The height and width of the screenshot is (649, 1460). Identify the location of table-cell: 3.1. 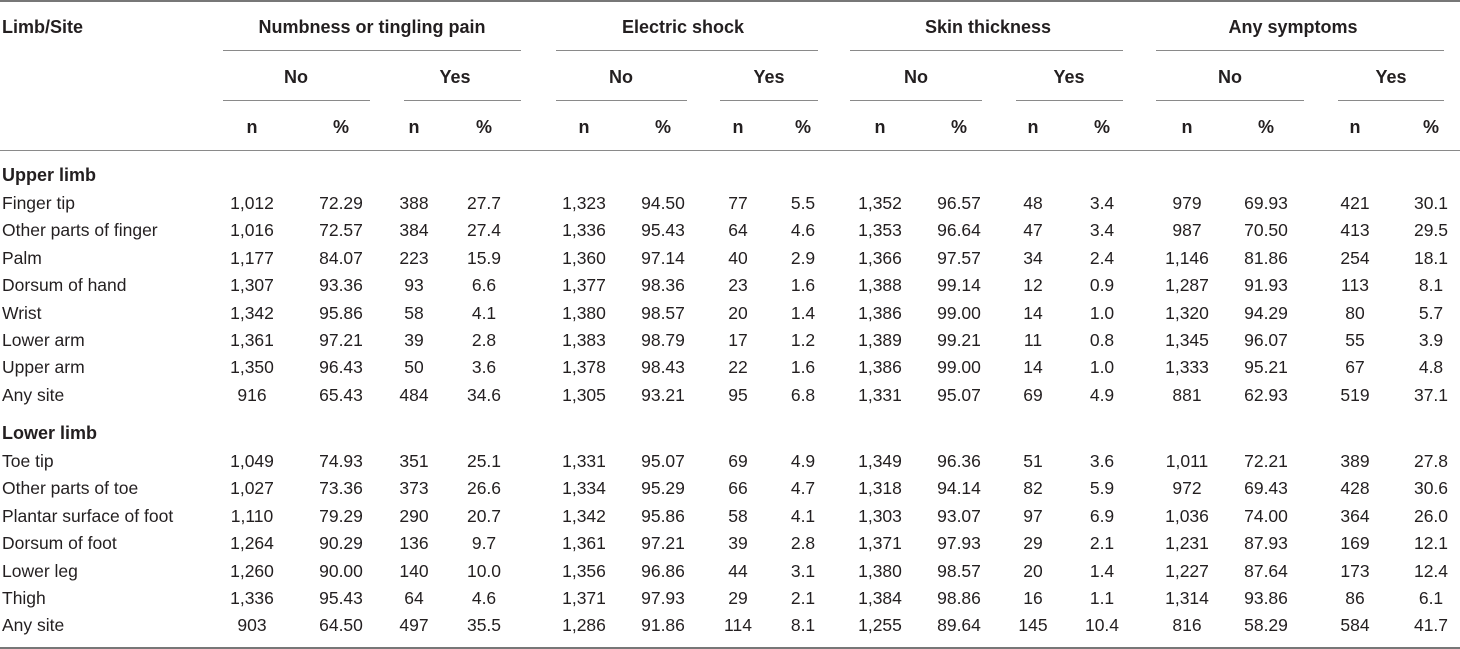
(803, 570).